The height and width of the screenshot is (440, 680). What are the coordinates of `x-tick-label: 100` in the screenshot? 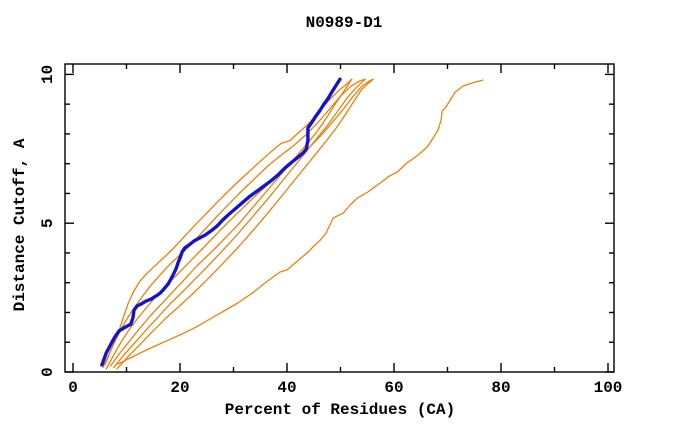 It's located at (608, 388).